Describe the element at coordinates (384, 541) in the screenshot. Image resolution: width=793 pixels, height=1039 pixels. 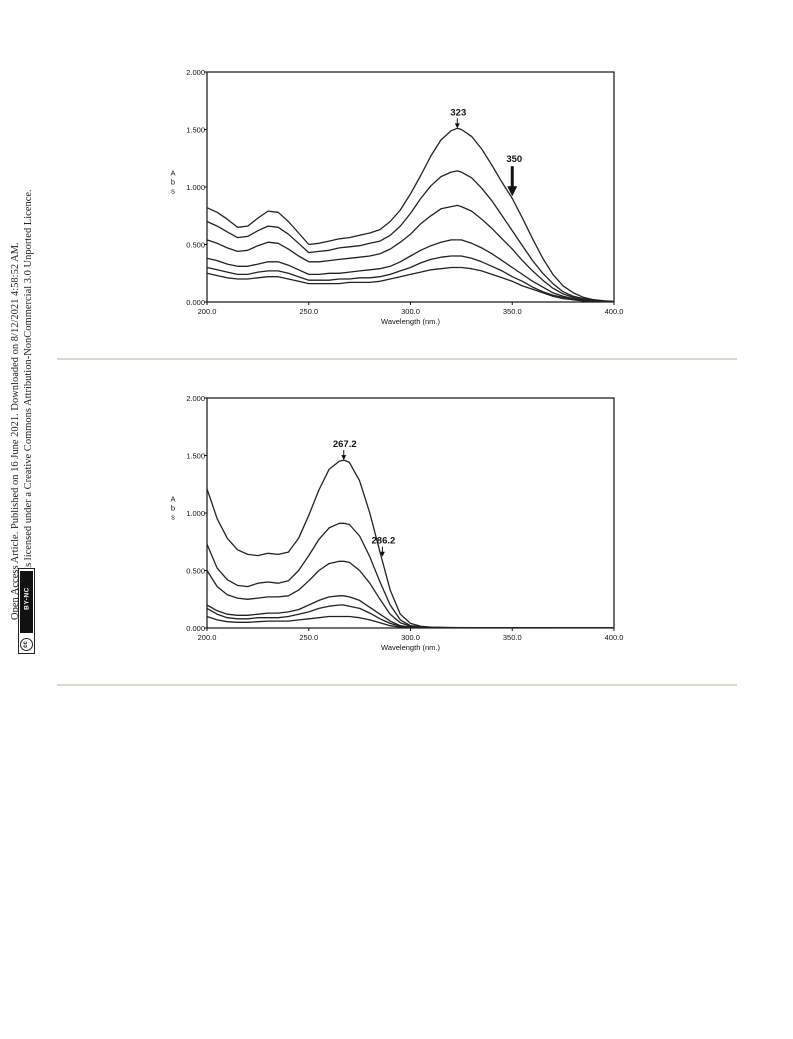
I see `annotation-label: 286.2` at that location.